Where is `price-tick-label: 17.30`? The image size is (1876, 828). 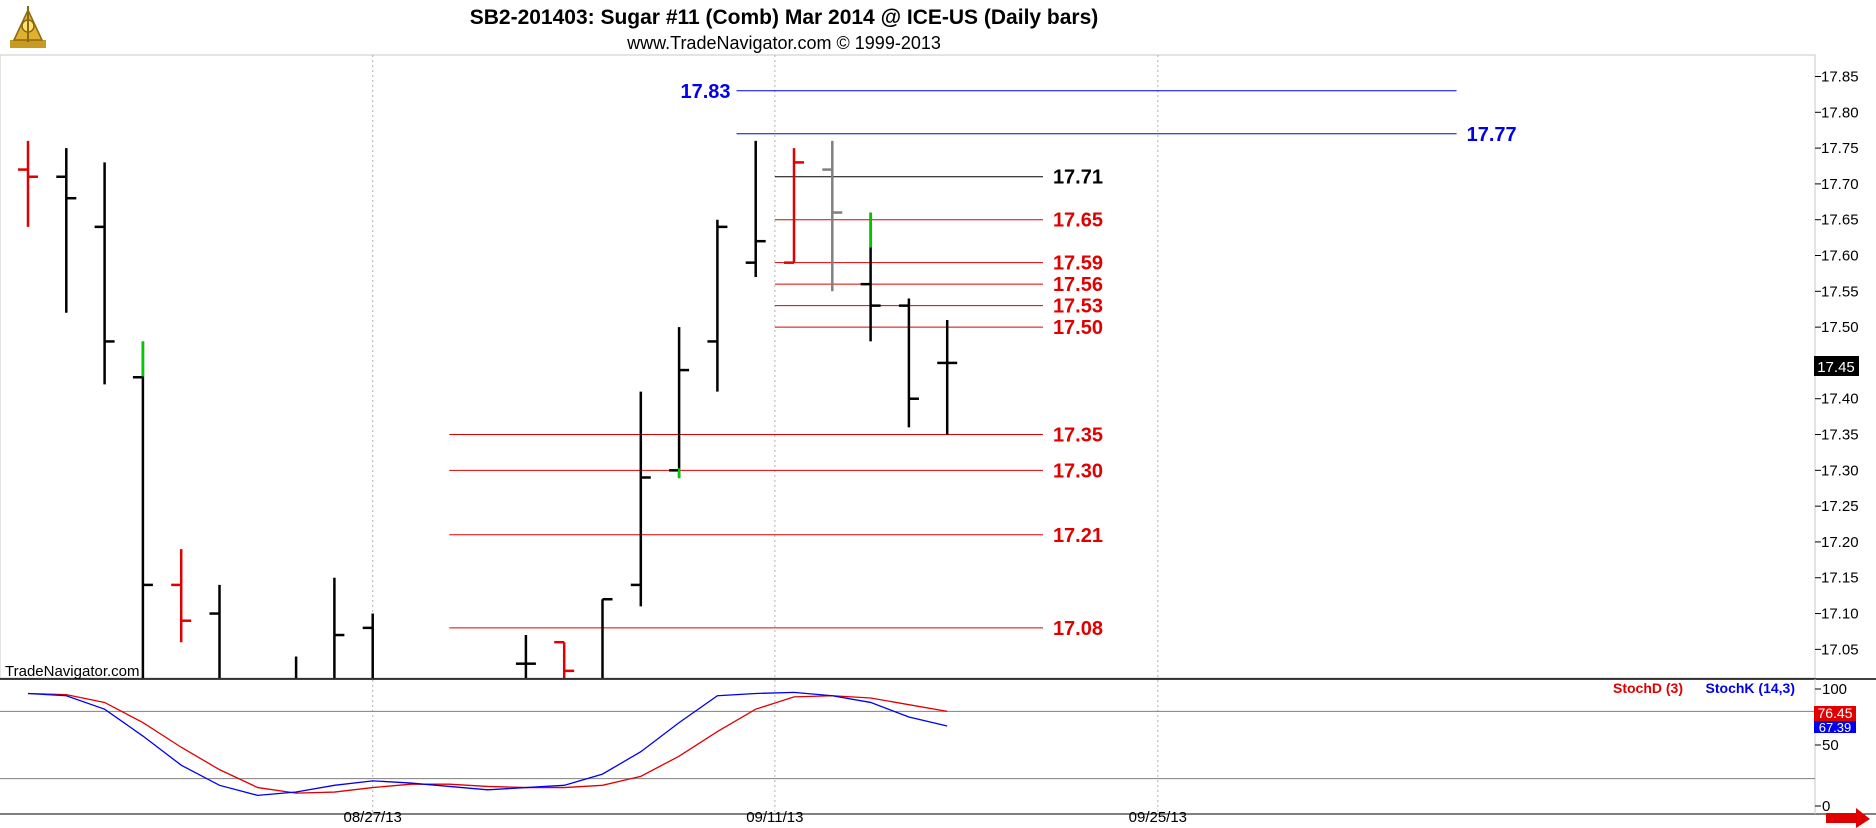 price-tick-label: 17.30 is located at coordinates (1840, 470).